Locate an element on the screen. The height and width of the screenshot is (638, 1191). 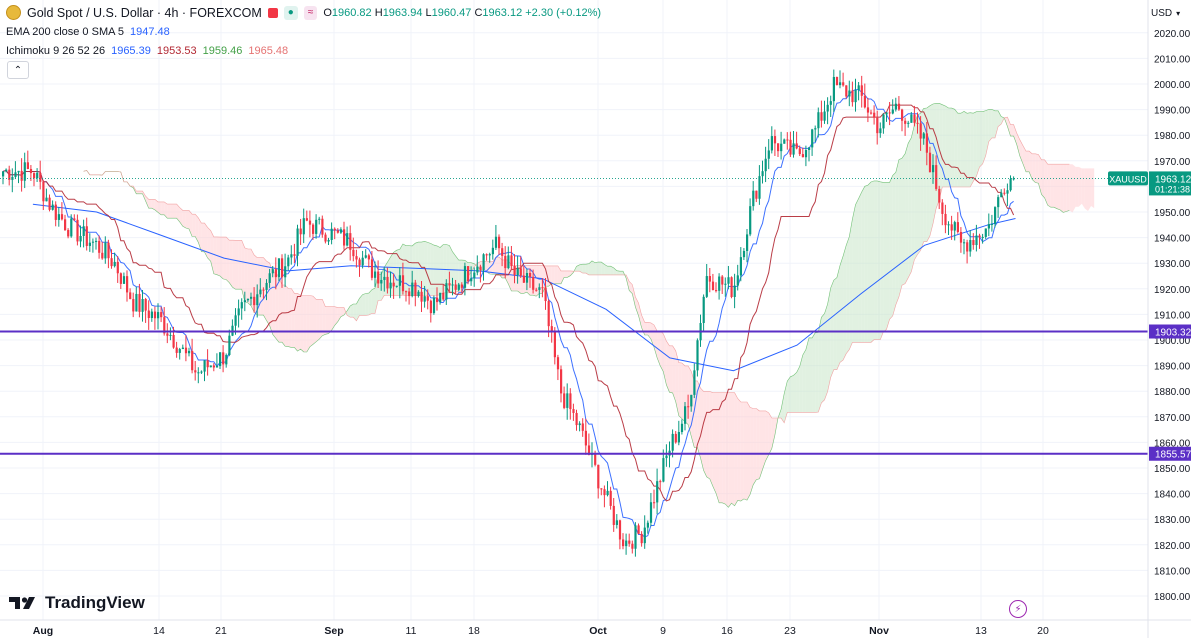
ema-legend: EMA 200 close 0 SMA 5 1947.48 is located at coordinates (88, 32).